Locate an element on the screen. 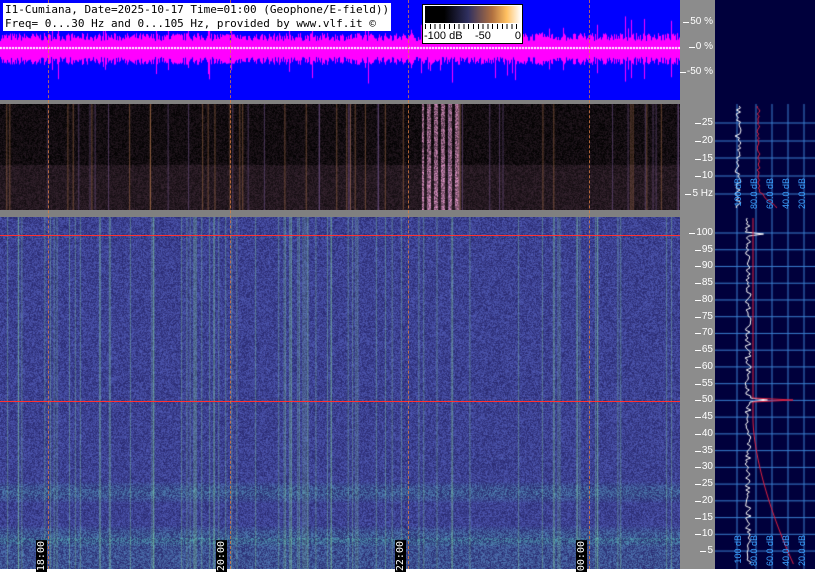 The width and height of the screenshot is (815, 572). colorbar-gradient is located at coordinates (473, 14).